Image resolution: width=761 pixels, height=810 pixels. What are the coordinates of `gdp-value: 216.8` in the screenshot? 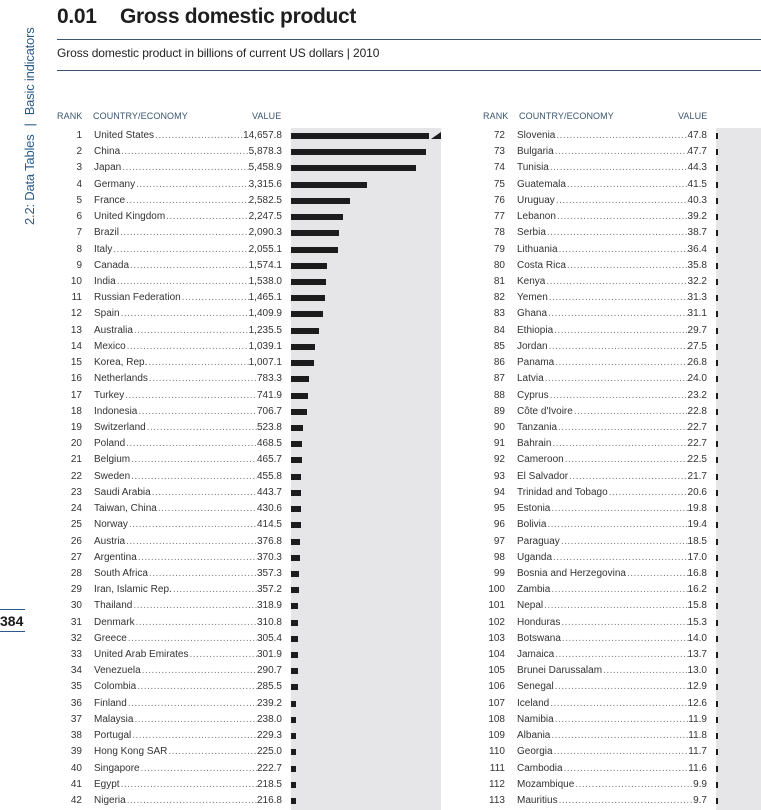 It's located at (269, 801).